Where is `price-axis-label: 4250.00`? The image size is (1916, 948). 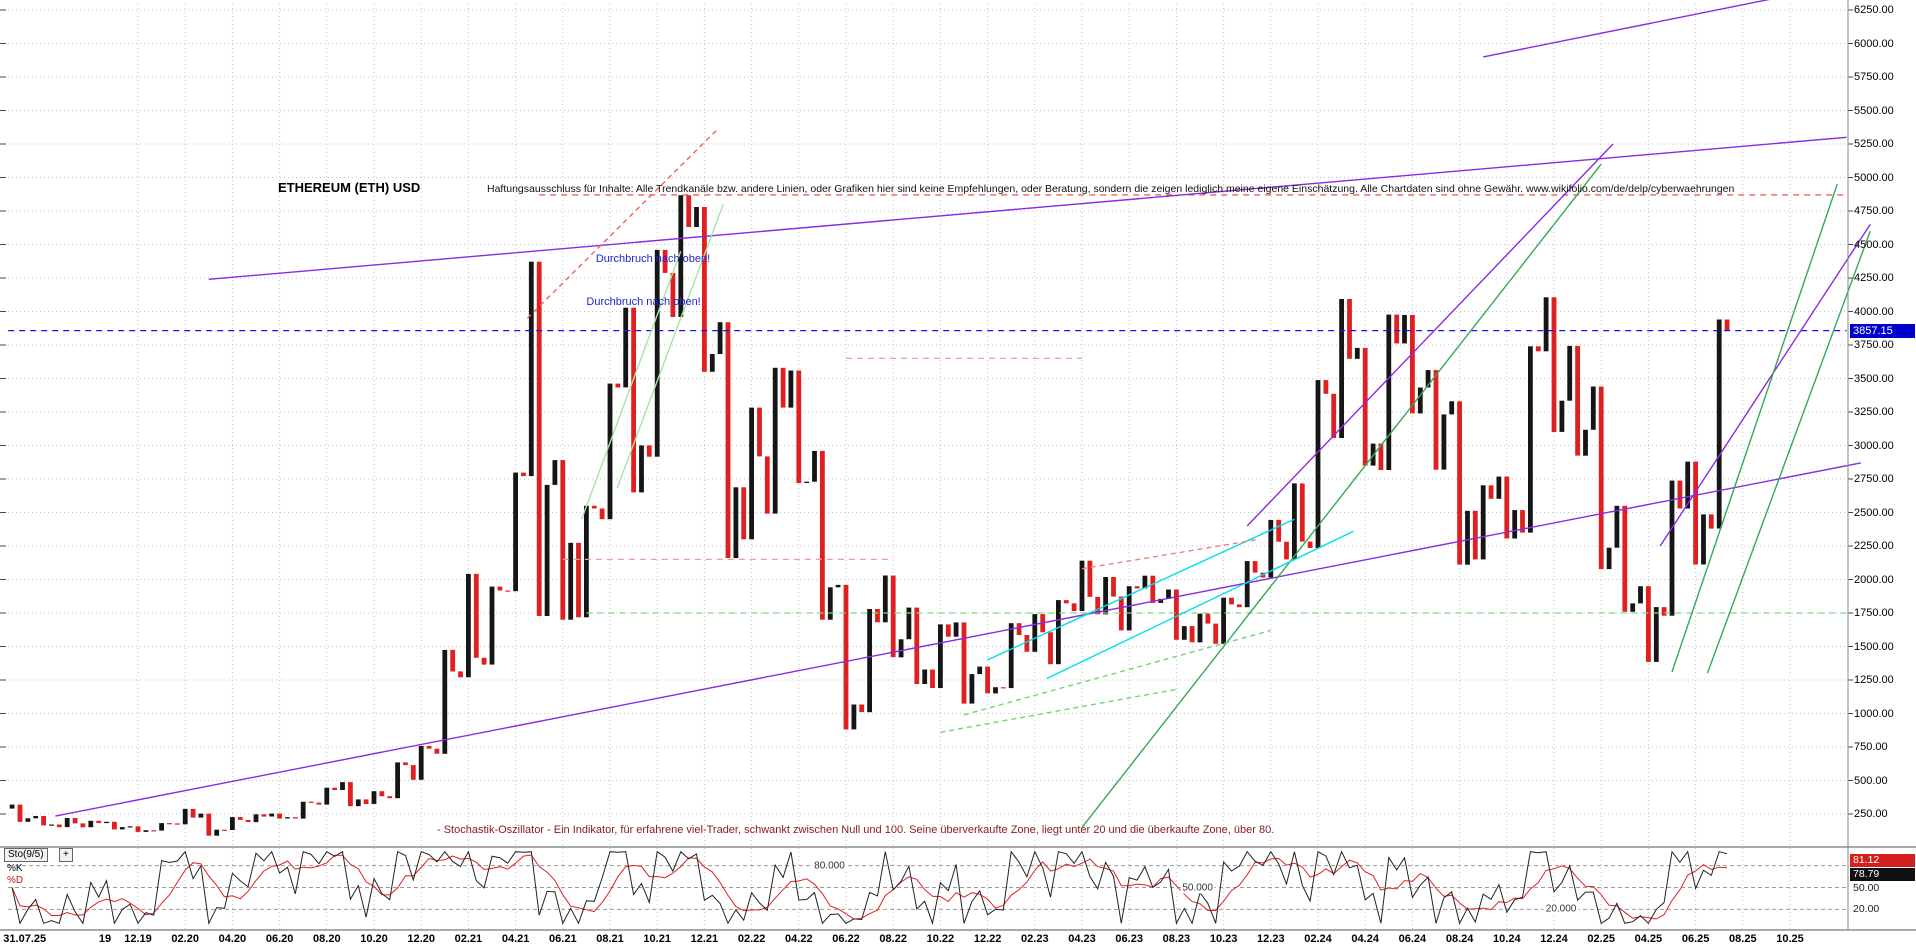
price-axis-label: 4250.00 is located at coordinates (1874, 278).